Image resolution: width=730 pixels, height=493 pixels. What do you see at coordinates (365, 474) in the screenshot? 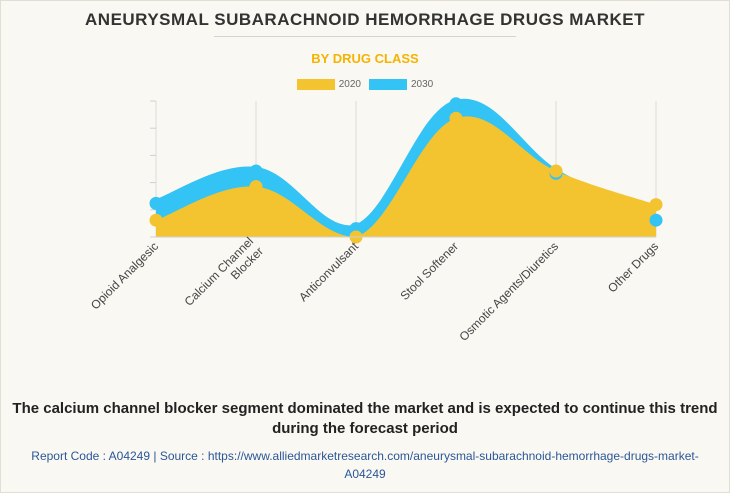
I see `source-line-2: A04249` at bounding box center [365, 474].